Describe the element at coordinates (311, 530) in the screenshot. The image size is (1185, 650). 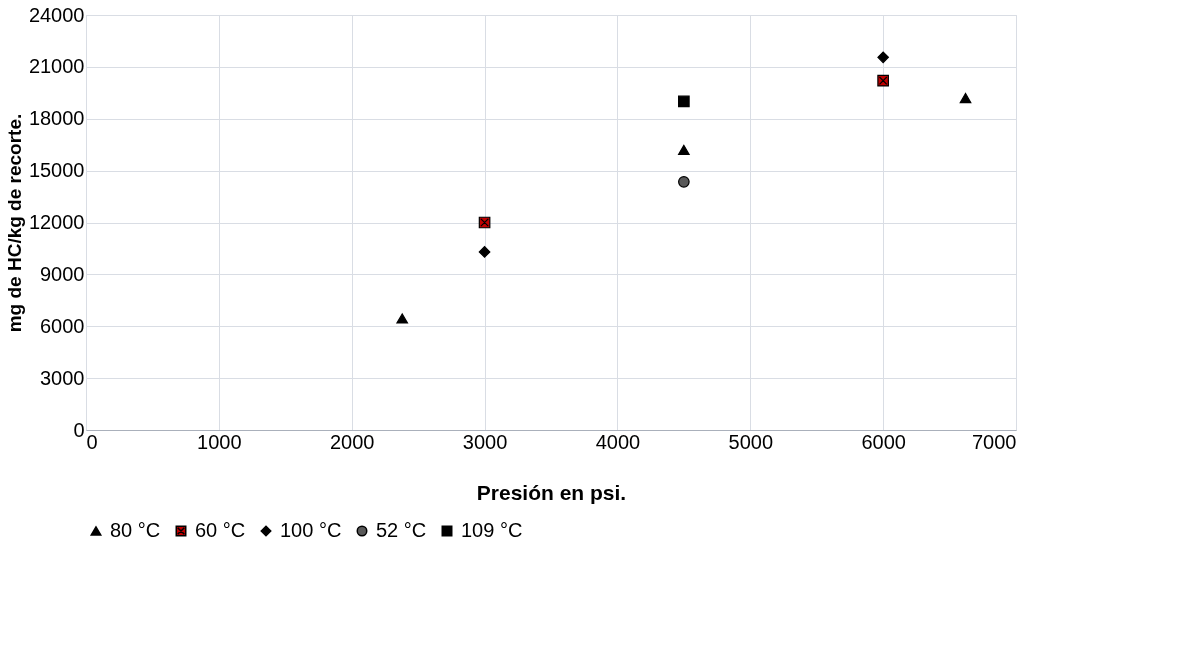
I see `legend-label: 100 °C` at that location.